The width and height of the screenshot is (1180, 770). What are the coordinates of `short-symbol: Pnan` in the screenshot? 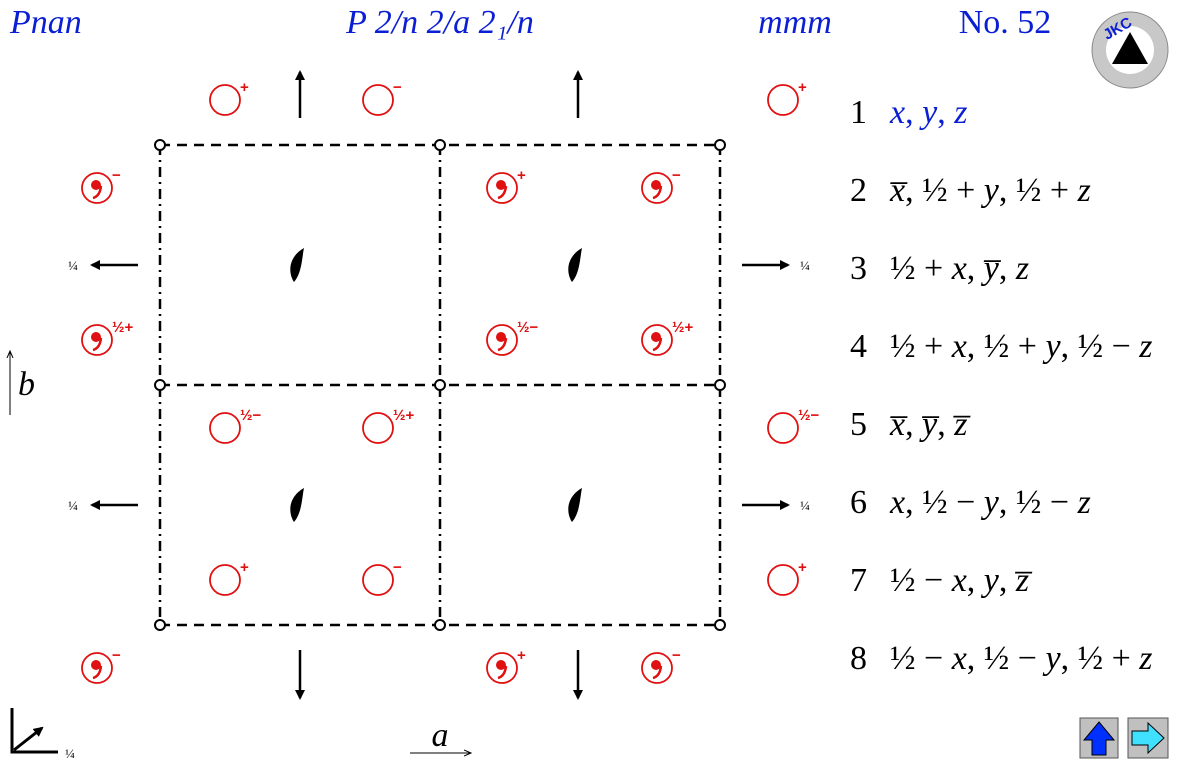 It's located at (45, 22).